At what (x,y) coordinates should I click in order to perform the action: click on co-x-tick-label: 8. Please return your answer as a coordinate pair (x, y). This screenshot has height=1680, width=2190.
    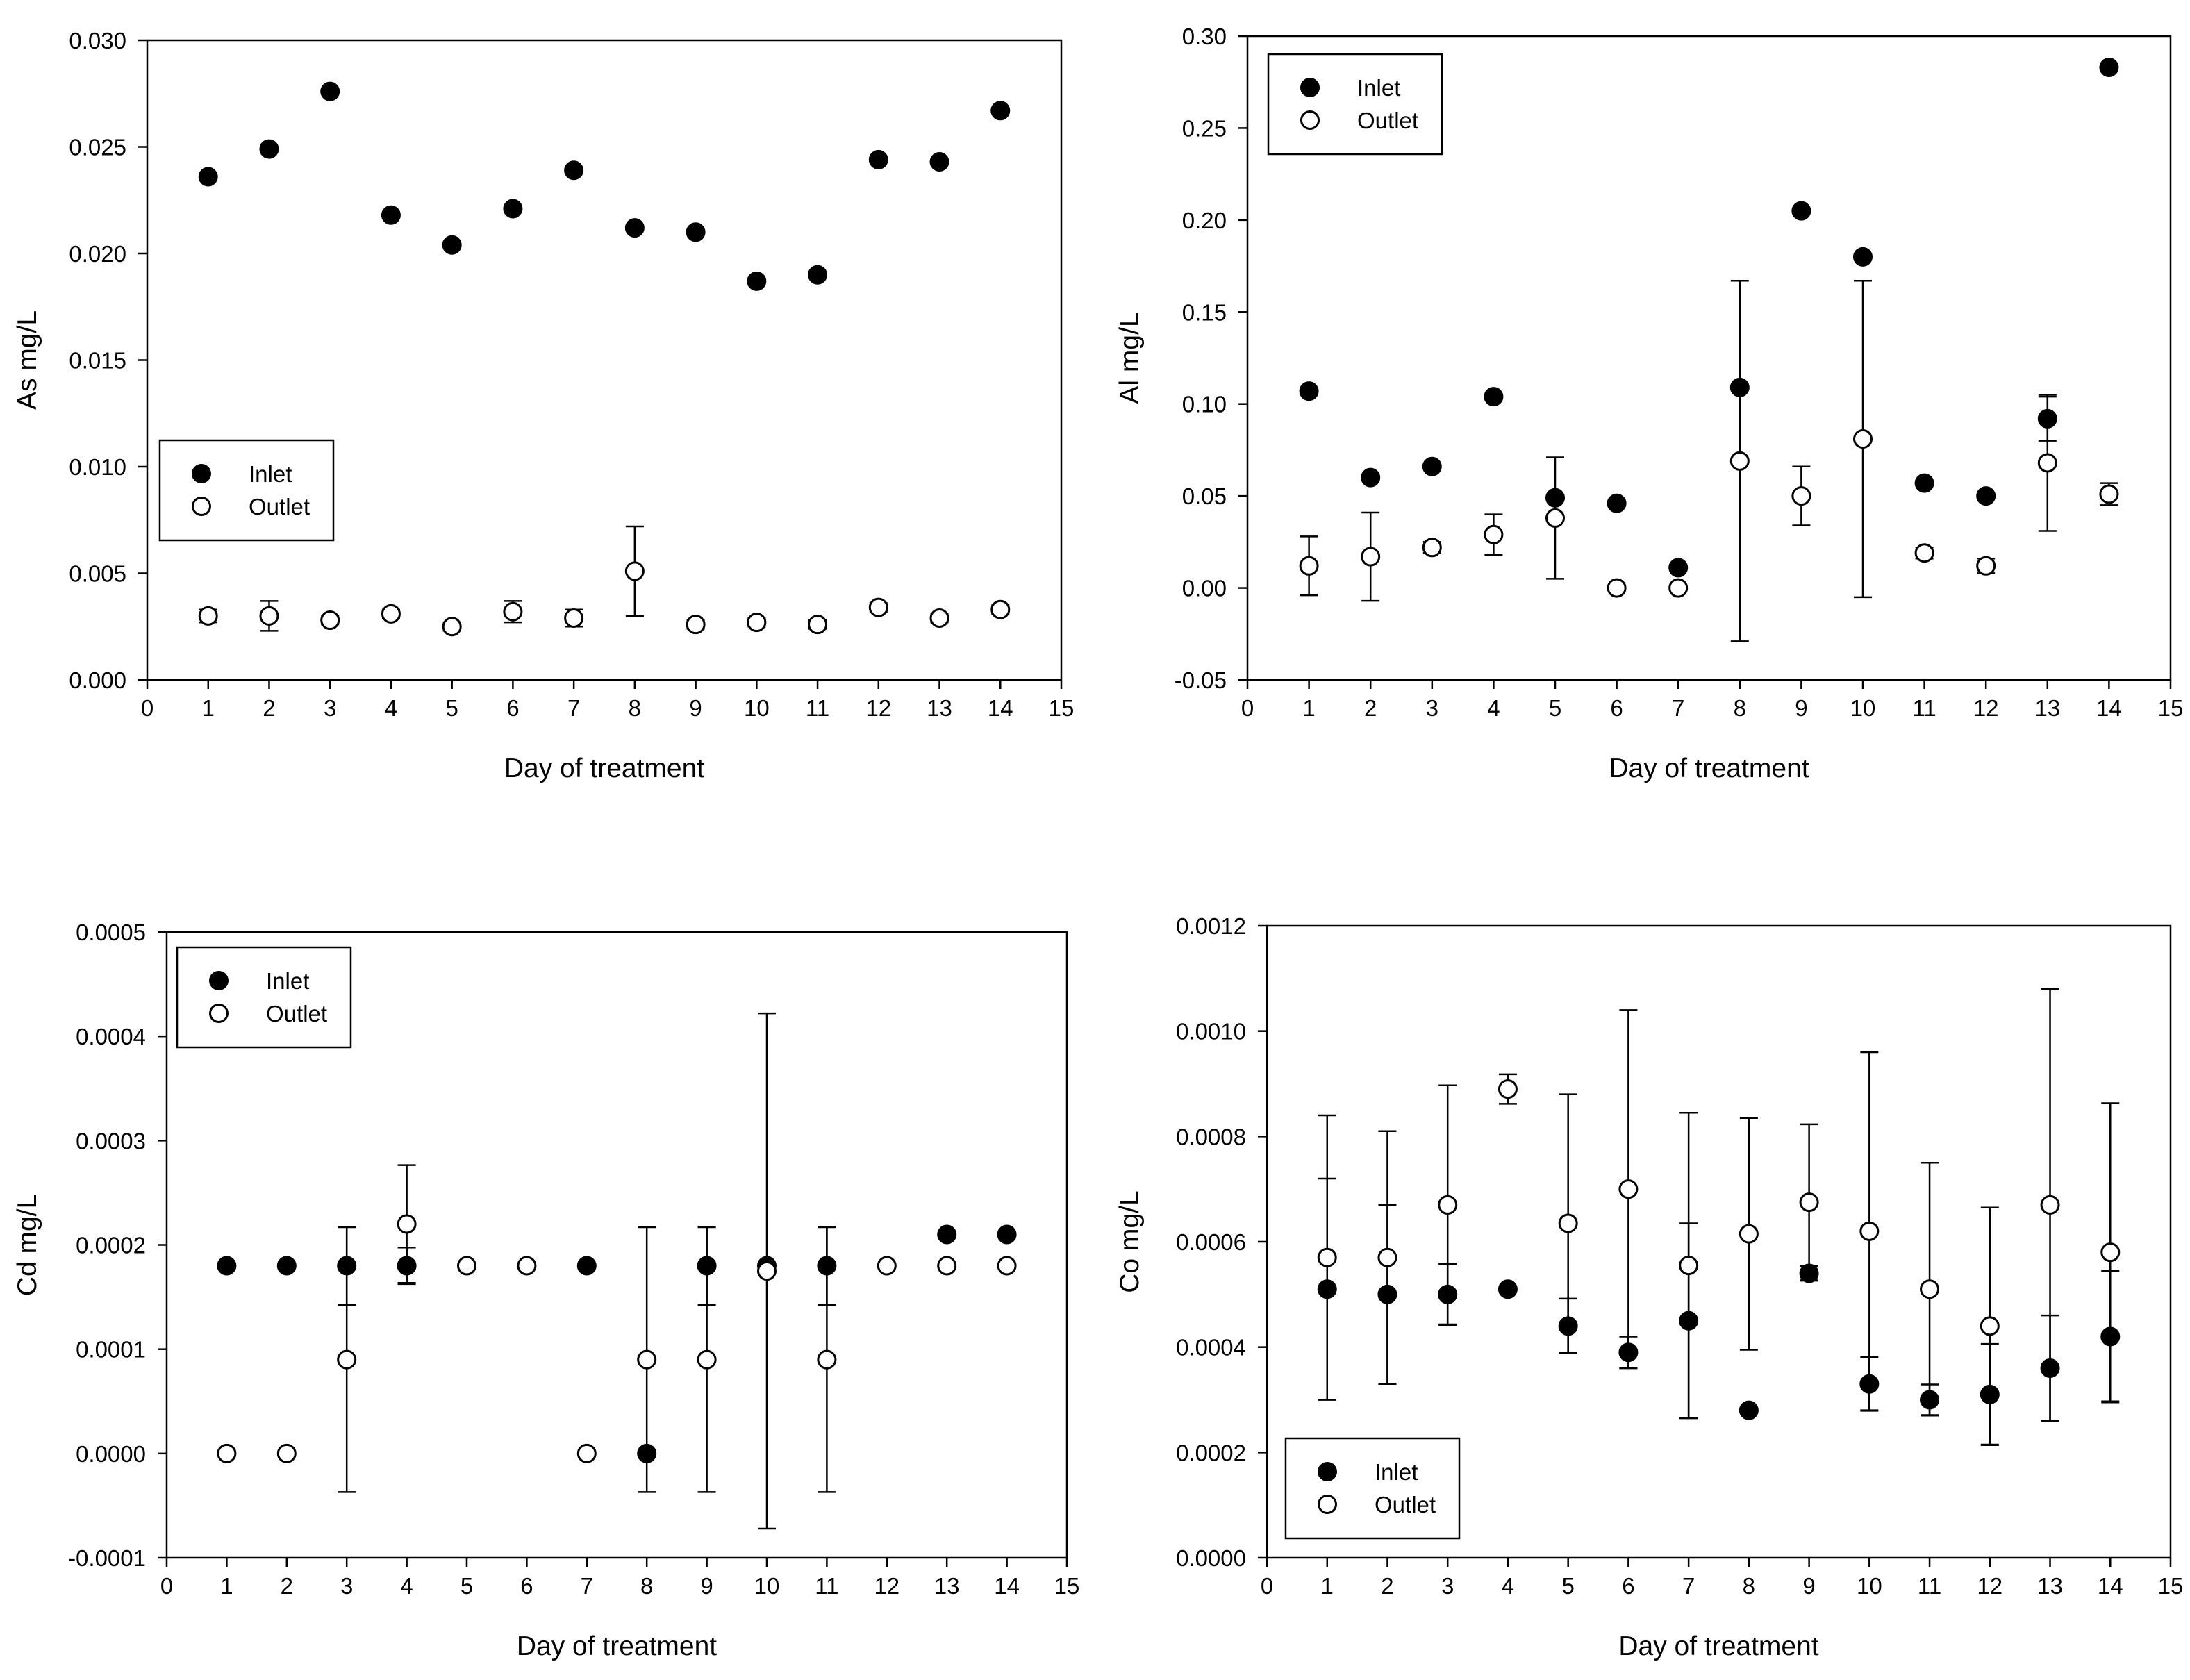
    Looking at the image, I should click on (1749, 1586).